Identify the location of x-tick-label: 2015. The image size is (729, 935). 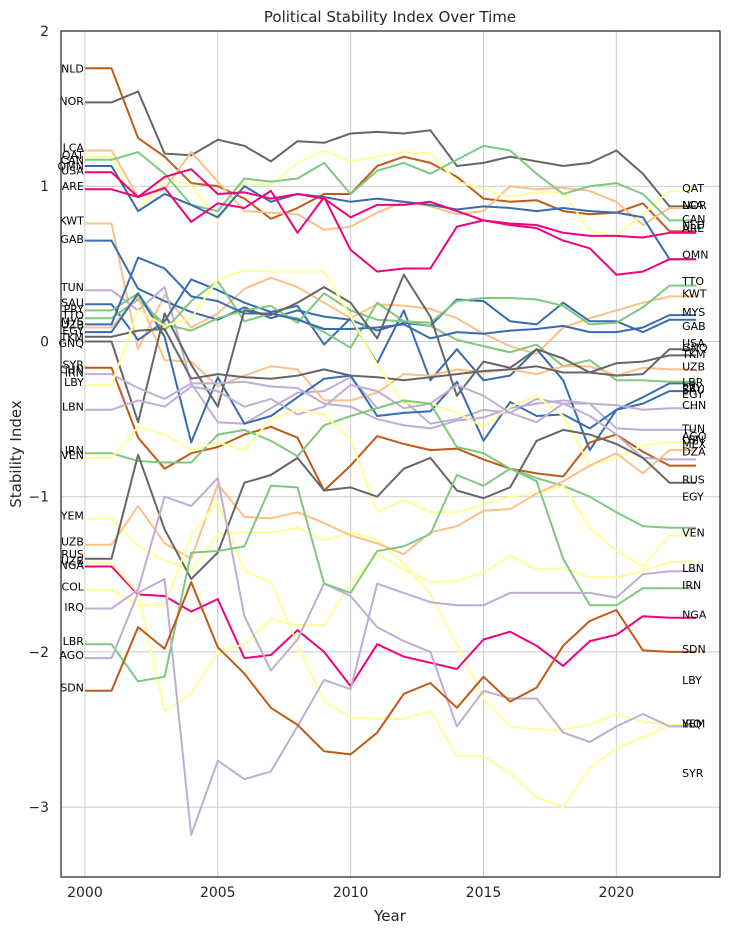
(484, 893).